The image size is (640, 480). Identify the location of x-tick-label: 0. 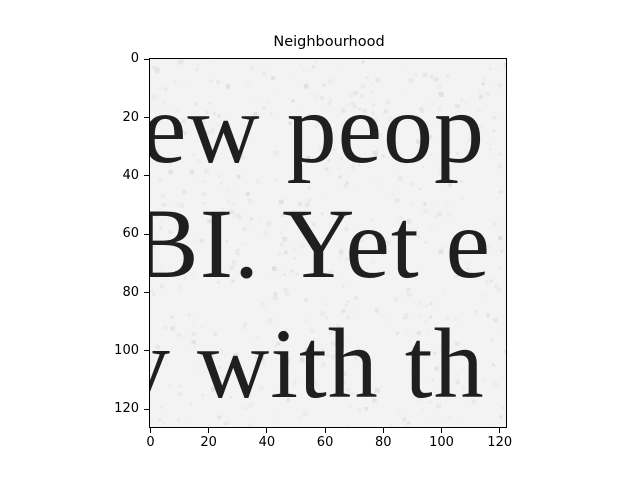
(150, 442).